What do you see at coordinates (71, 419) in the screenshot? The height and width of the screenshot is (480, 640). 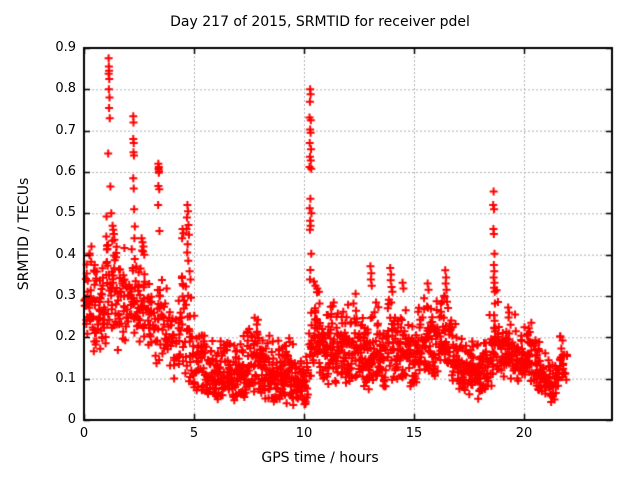 I see `y-tick-label: 0` at bounding box center [71, 419].